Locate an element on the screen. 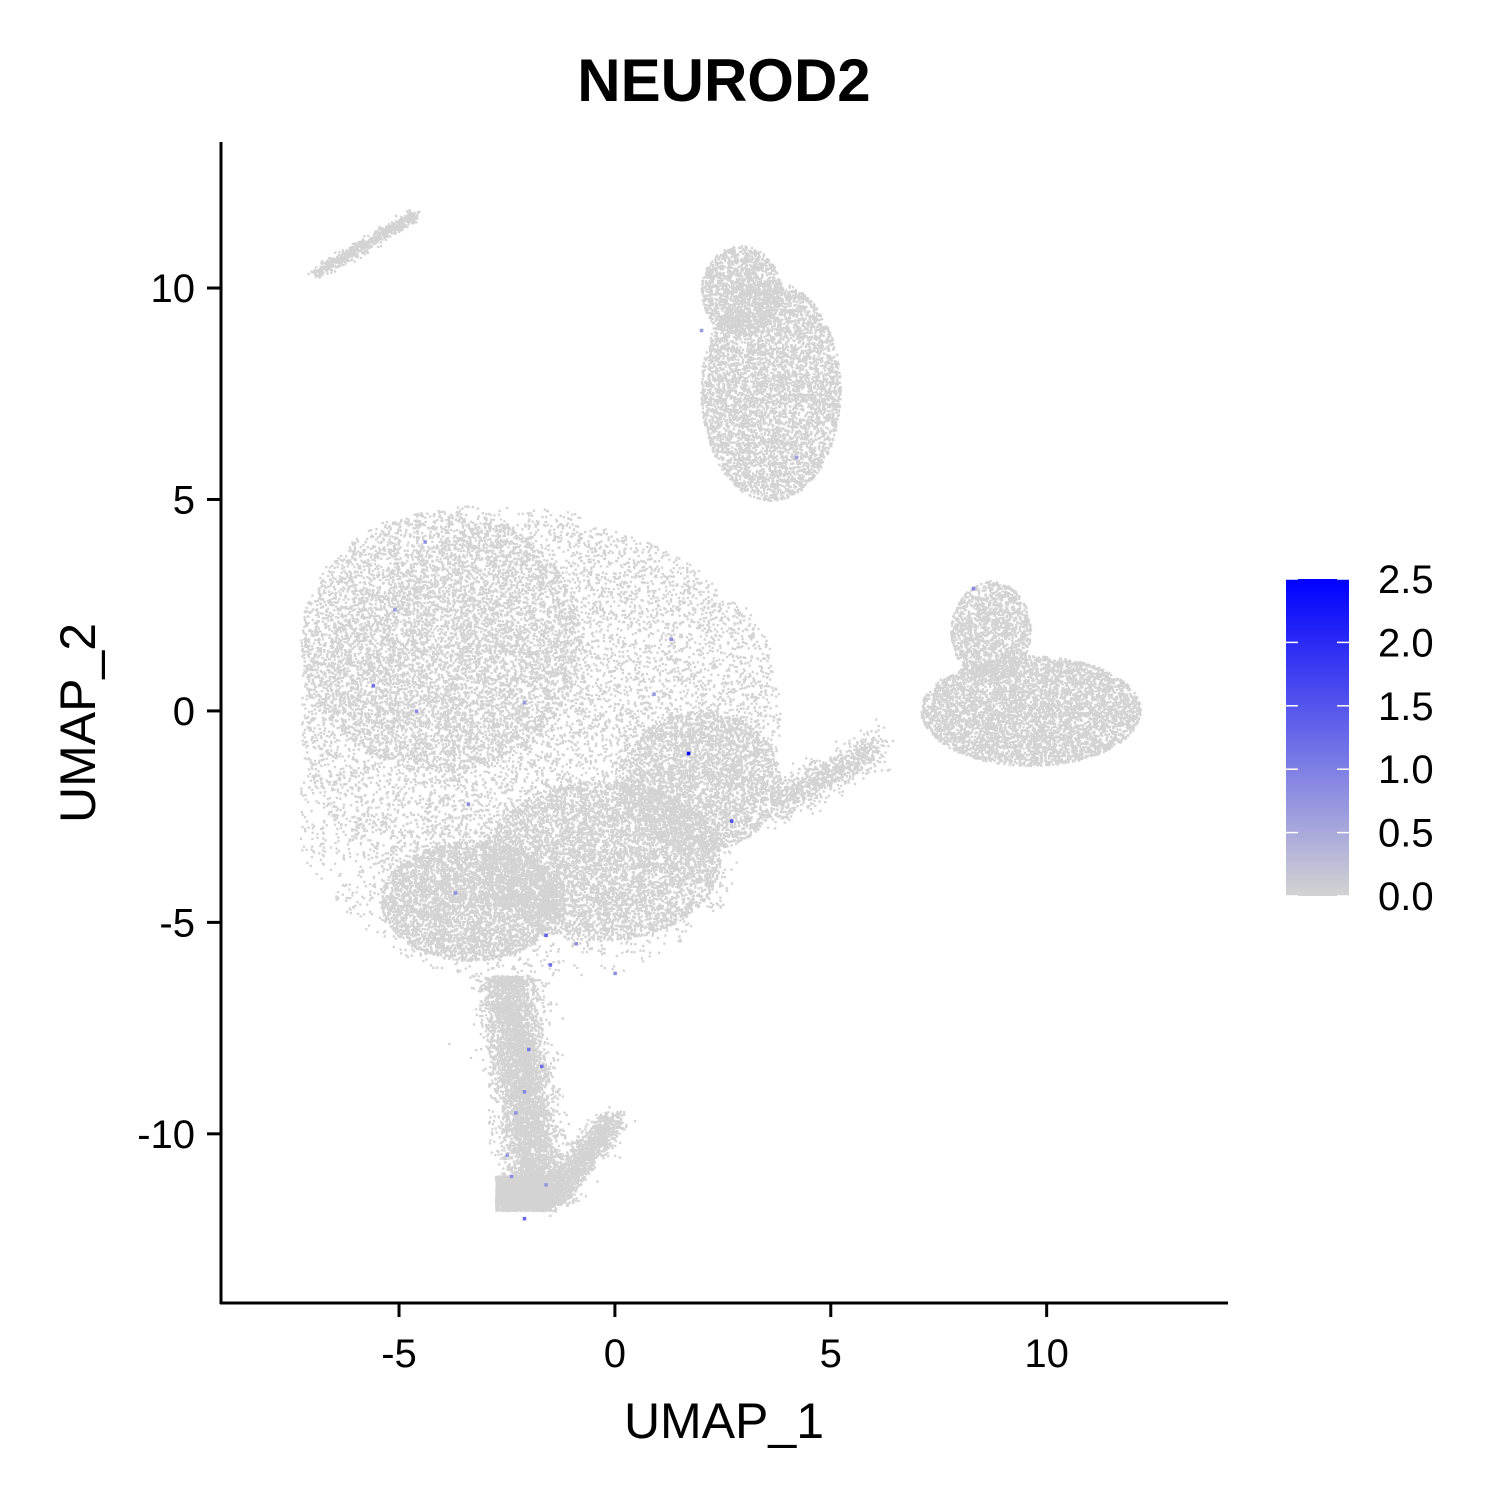 The image size is (1500, 1500). y-tick-label: 10 is located at coordinates (173, 289).